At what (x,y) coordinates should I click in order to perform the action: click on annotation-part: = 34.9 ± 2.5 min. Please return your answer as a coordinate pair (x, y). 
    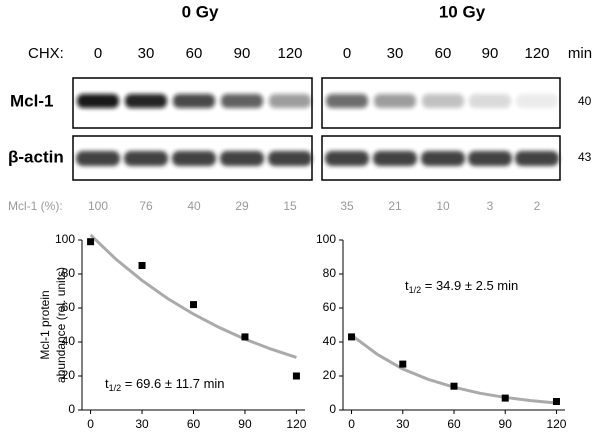
    Looking at the image, I should click on (469, 285).